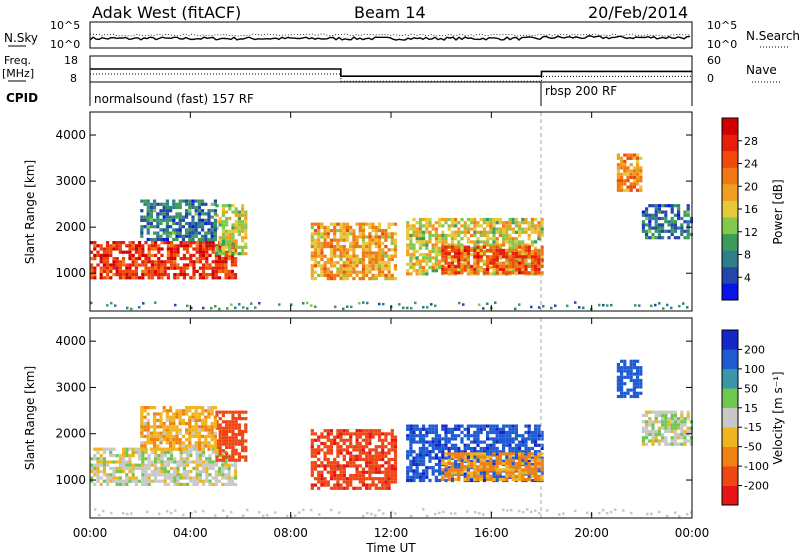 Image resolution: width=800 pixels, height=554 pixels. What do you see at coordinates (391, 72) in the screenshot?
I see `freq-line` at bounding box center [391, 72].